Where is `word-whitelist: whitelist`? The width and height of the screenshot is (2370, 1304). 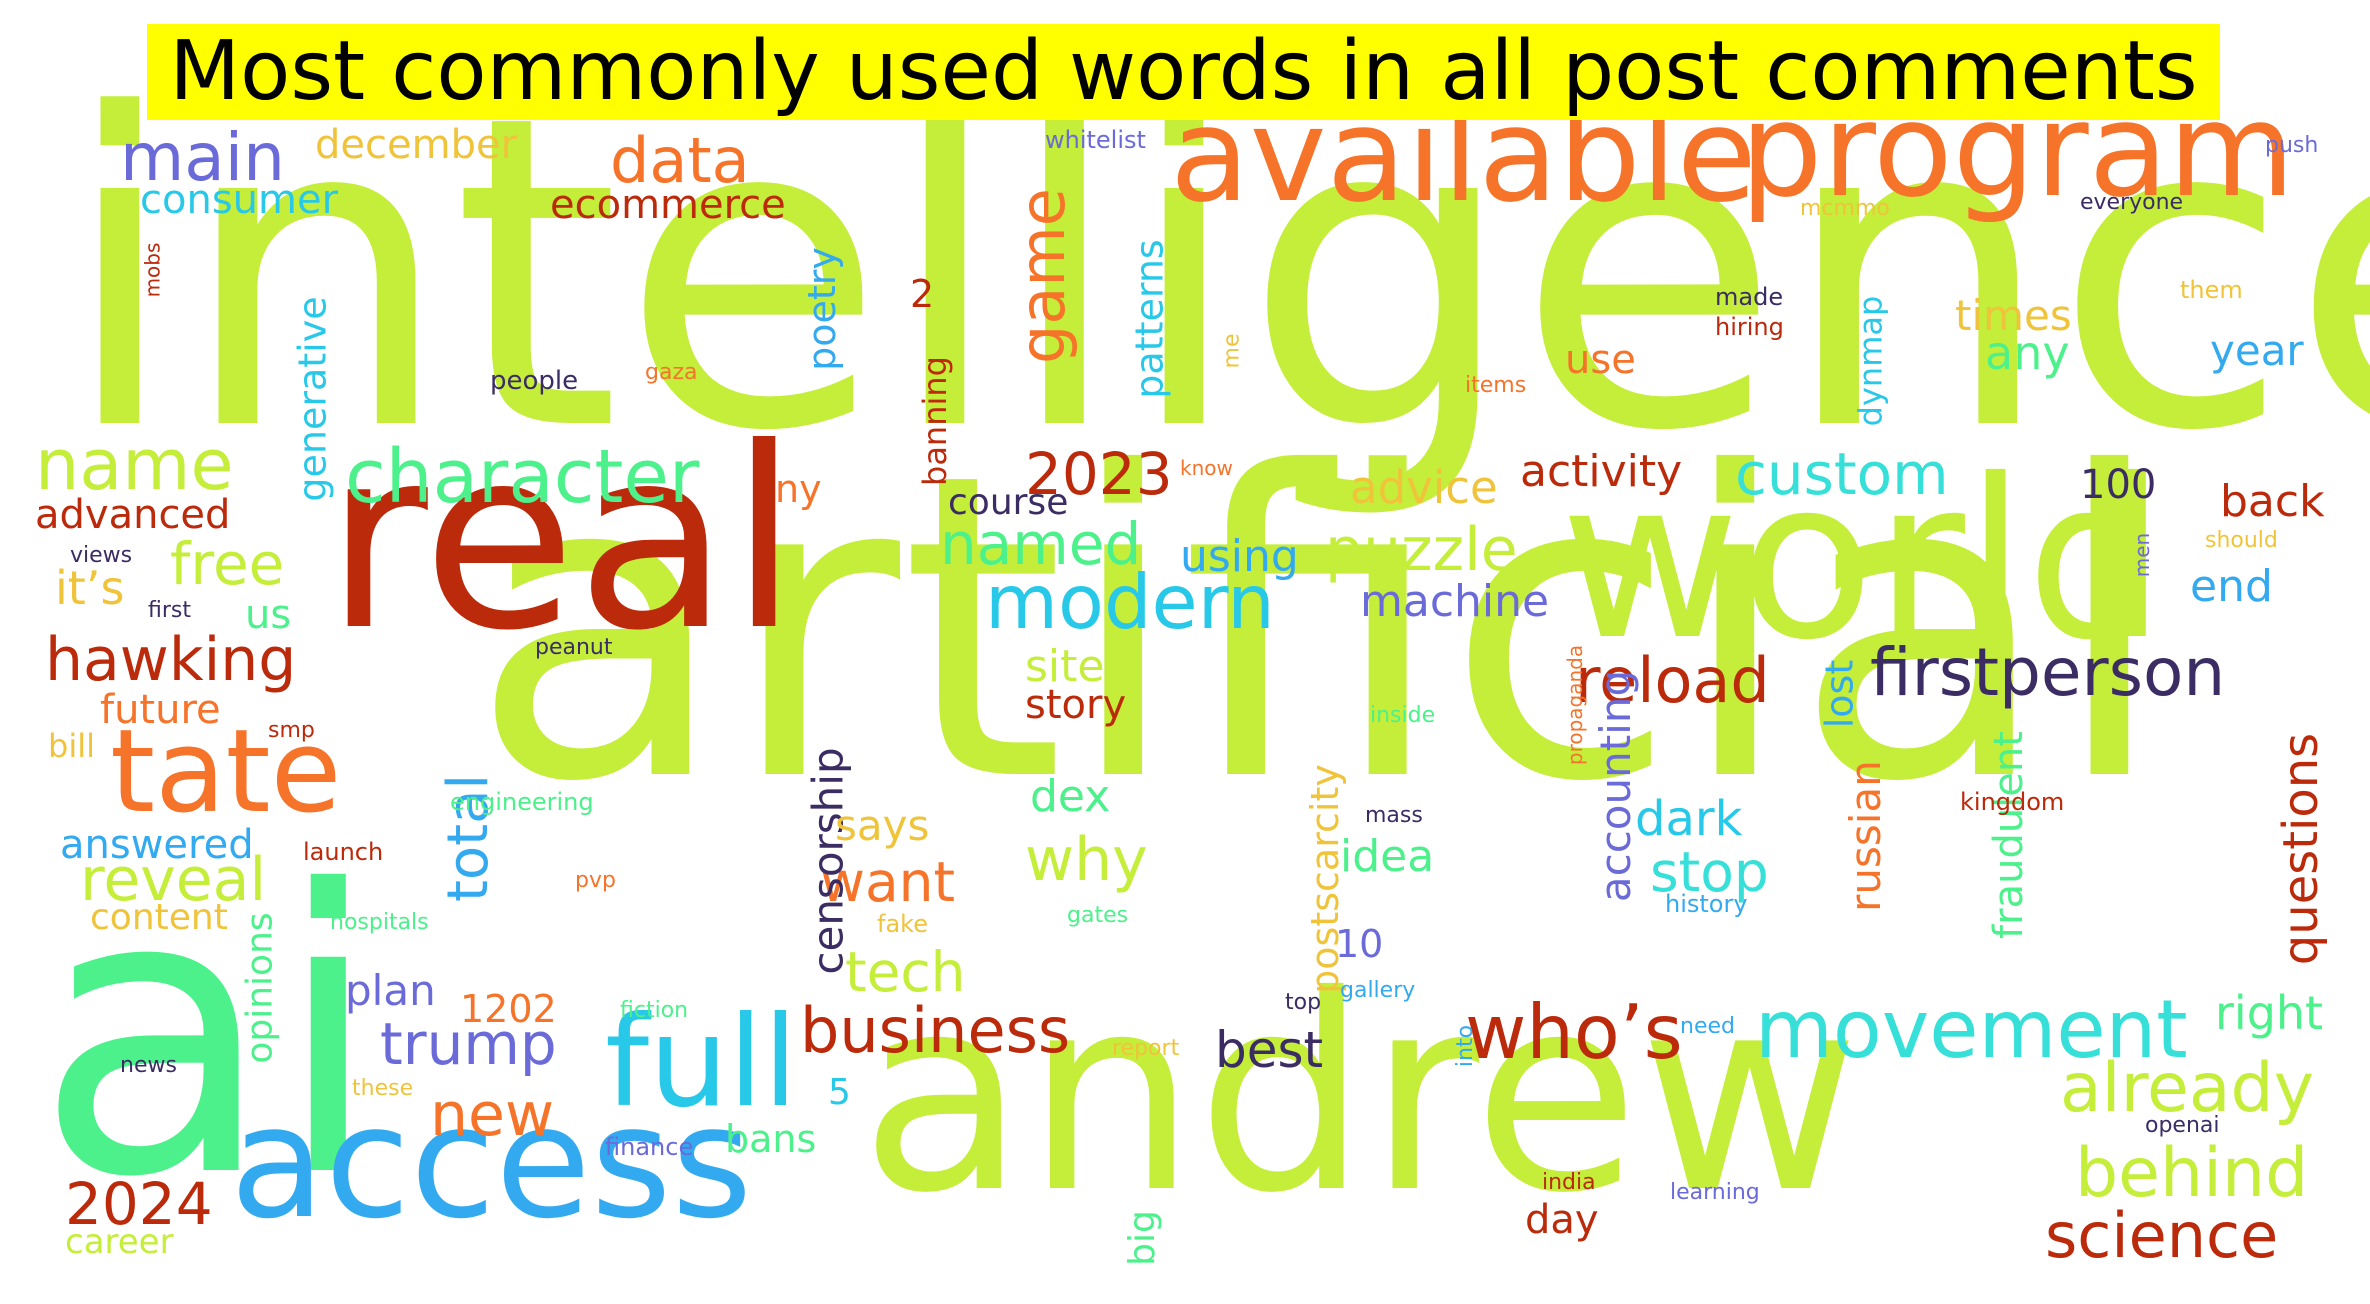 word-whitelist: whitelist is located at coordinates (1095, 140).